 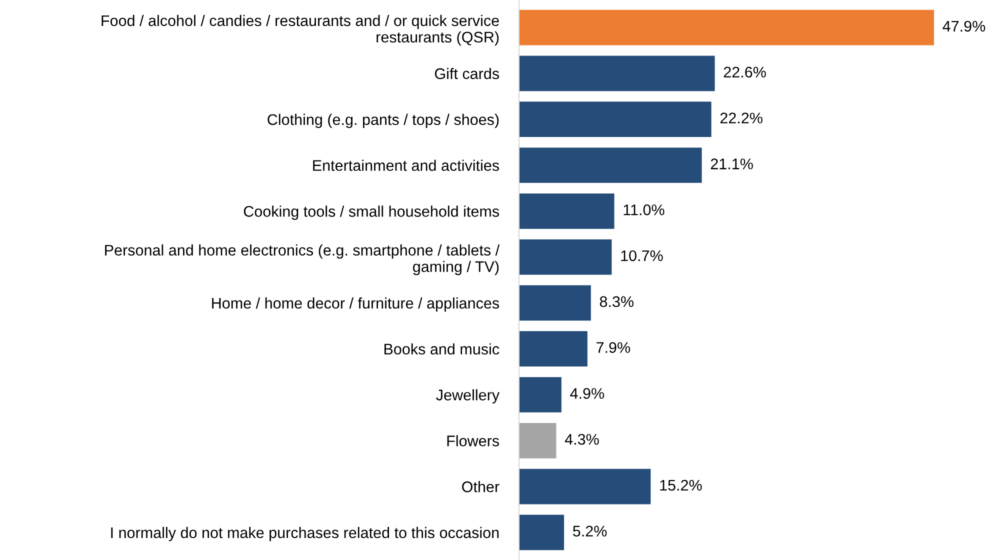 I want to click on y-tick-label: Jewellery, so click(x=468, y=396).